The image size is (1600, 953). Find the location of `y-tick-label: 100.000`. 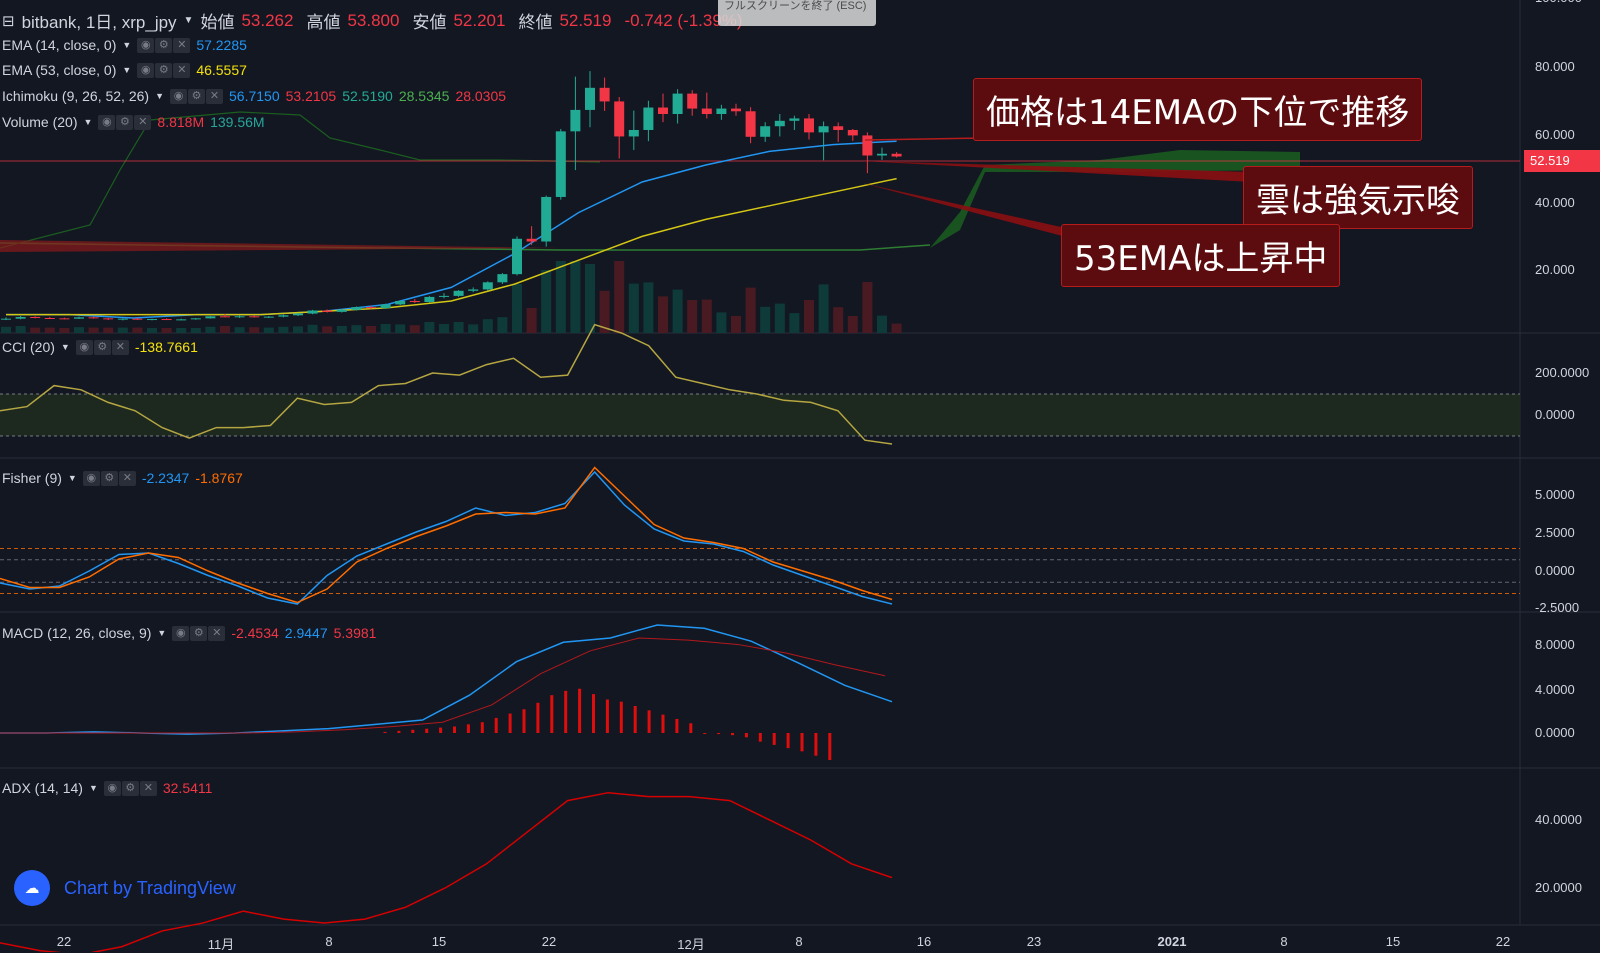

y-tick-label: 100.000 is located at coordinates (1558, 2).